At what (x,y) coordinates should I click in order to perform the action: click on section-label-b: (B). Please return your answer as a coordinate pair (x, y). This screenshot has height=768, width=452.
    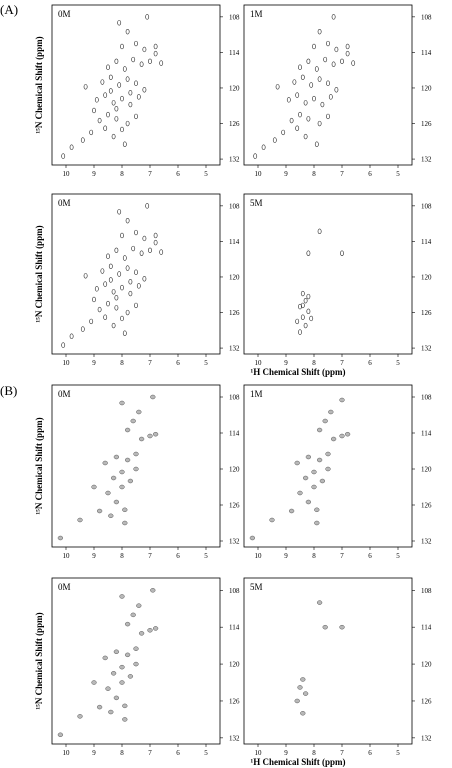
    Looking at the image, I should click on (8, 390).